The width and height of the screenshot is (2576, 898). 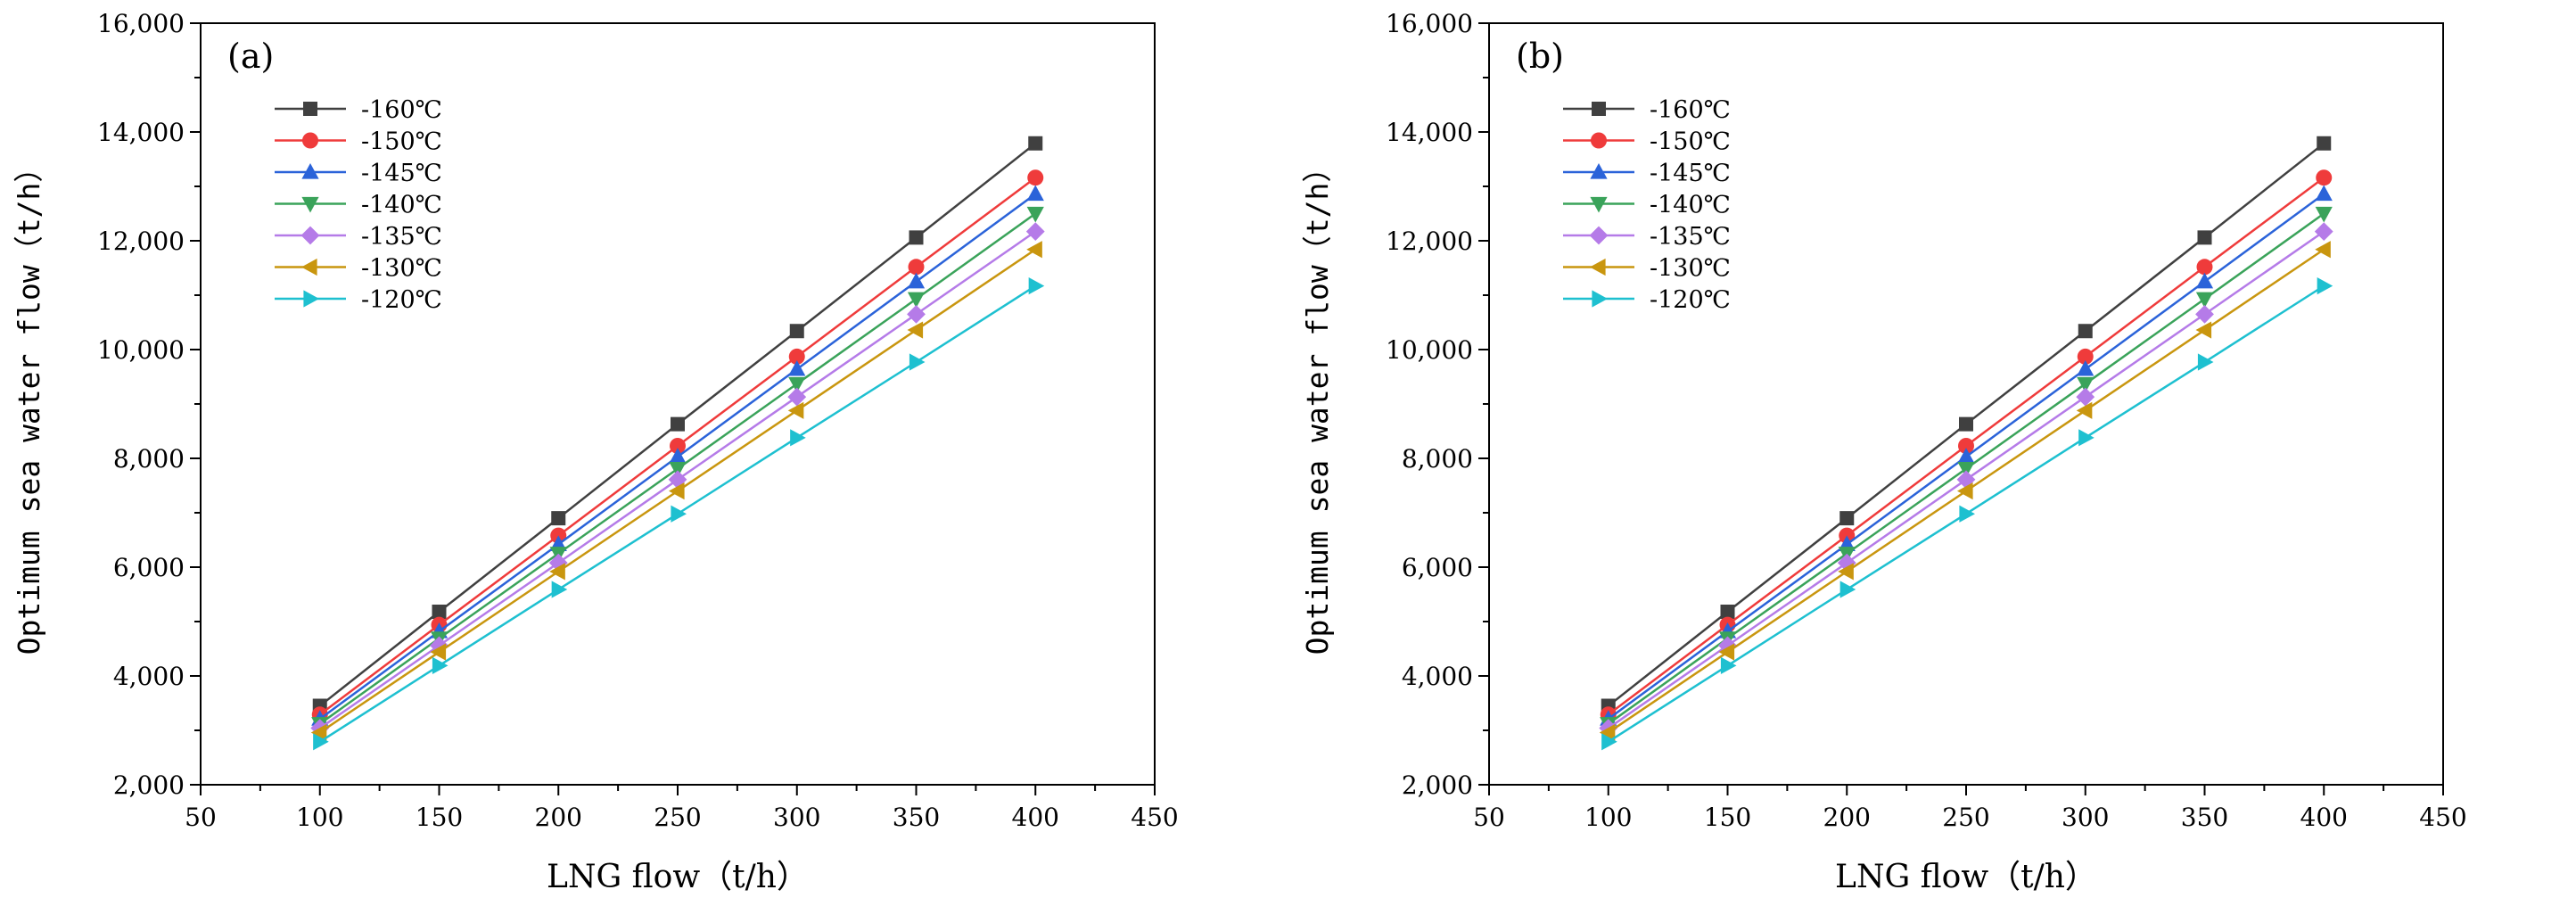 I want to click on chart-a-x-tick-label: 250, so click(x=677, y=817).